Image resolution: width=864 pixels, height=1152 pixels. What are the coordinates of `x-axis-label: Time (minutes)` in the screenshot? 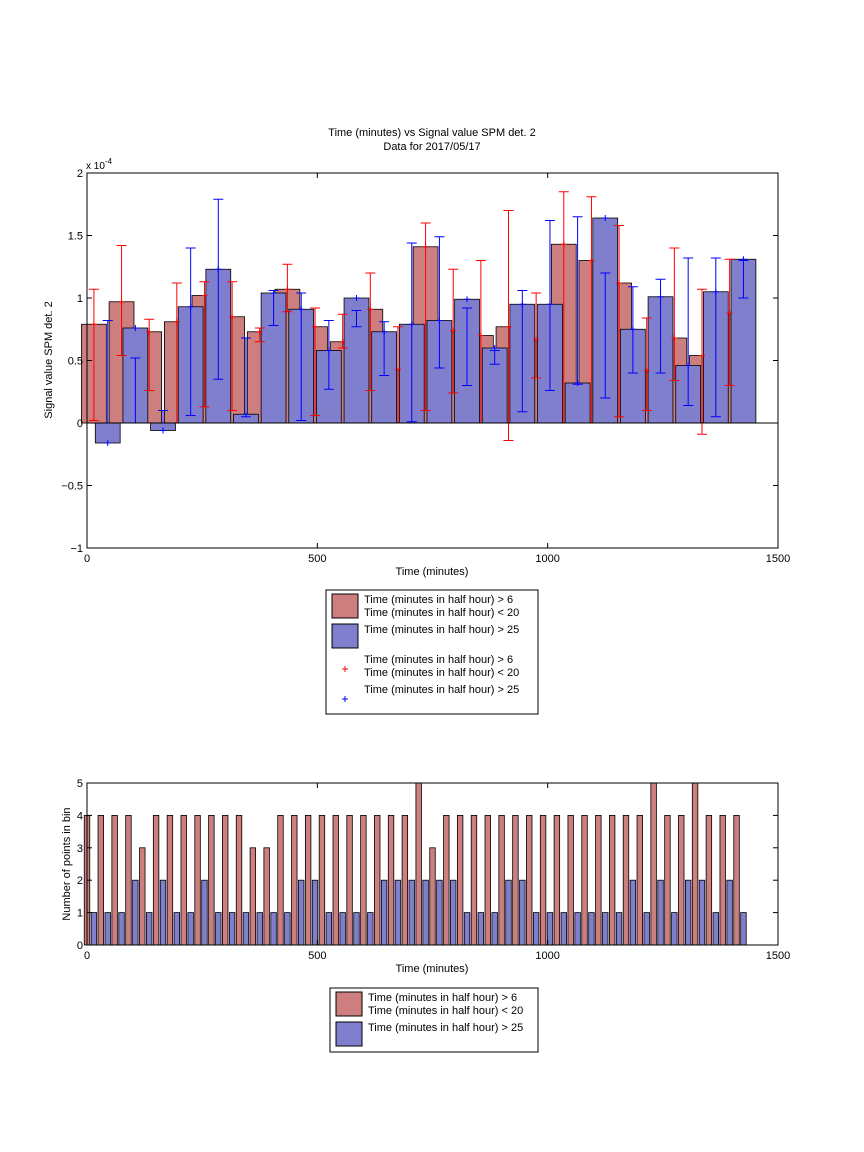 It's located at (432, 572).